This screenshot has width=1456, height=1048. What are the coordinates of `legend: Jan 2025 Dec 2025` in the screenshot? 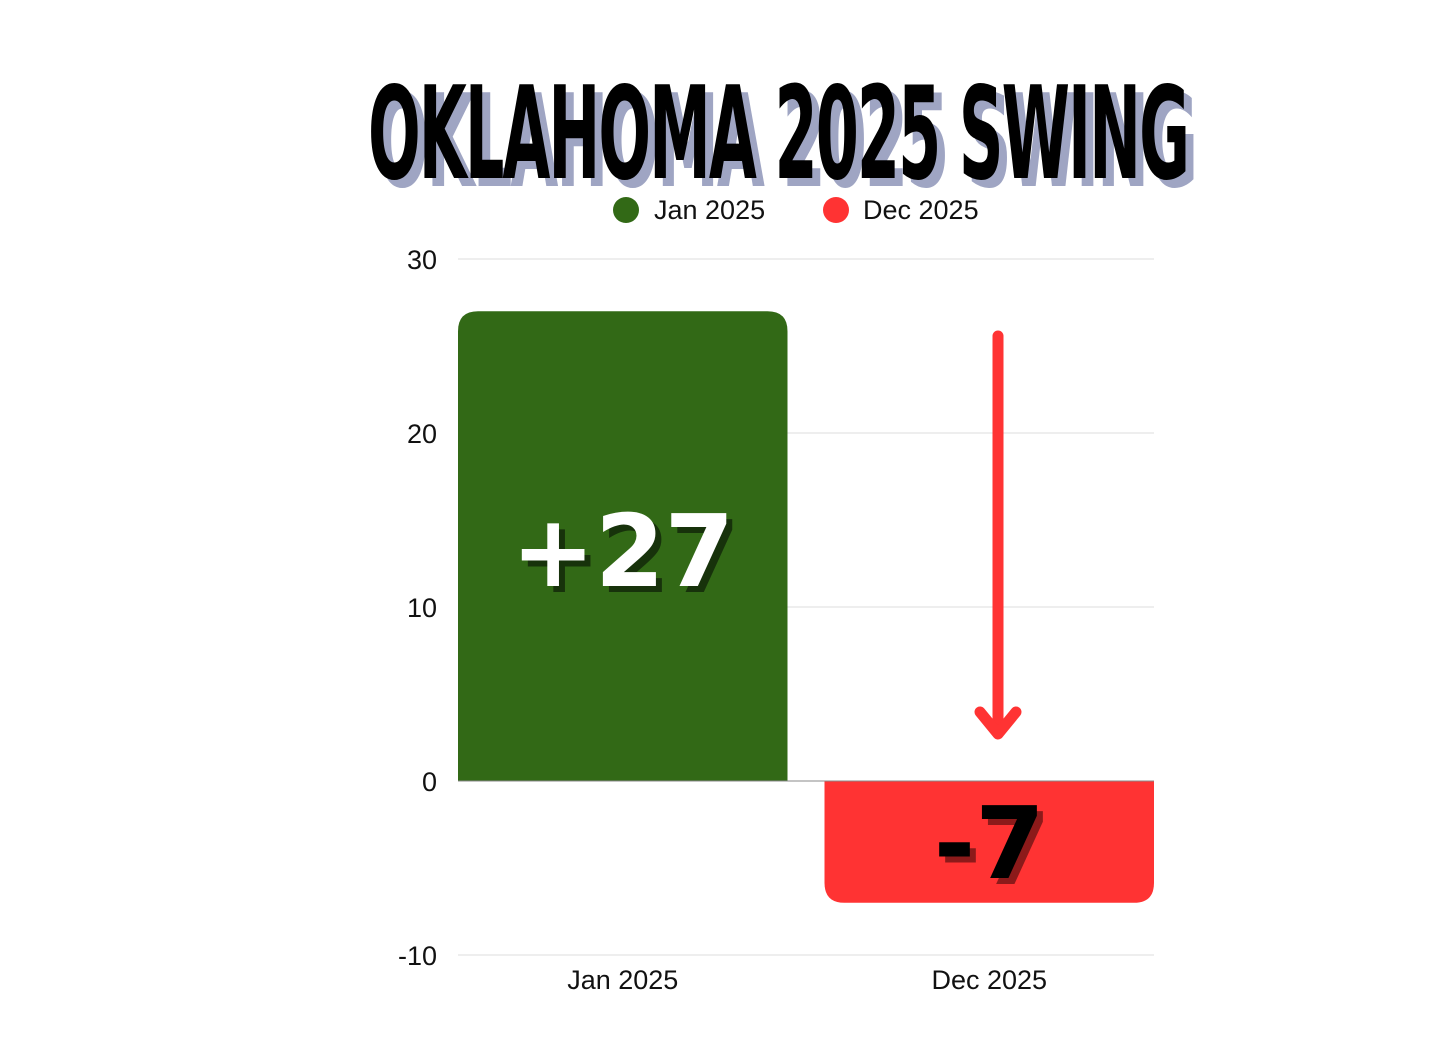 It's located at (796, 210).